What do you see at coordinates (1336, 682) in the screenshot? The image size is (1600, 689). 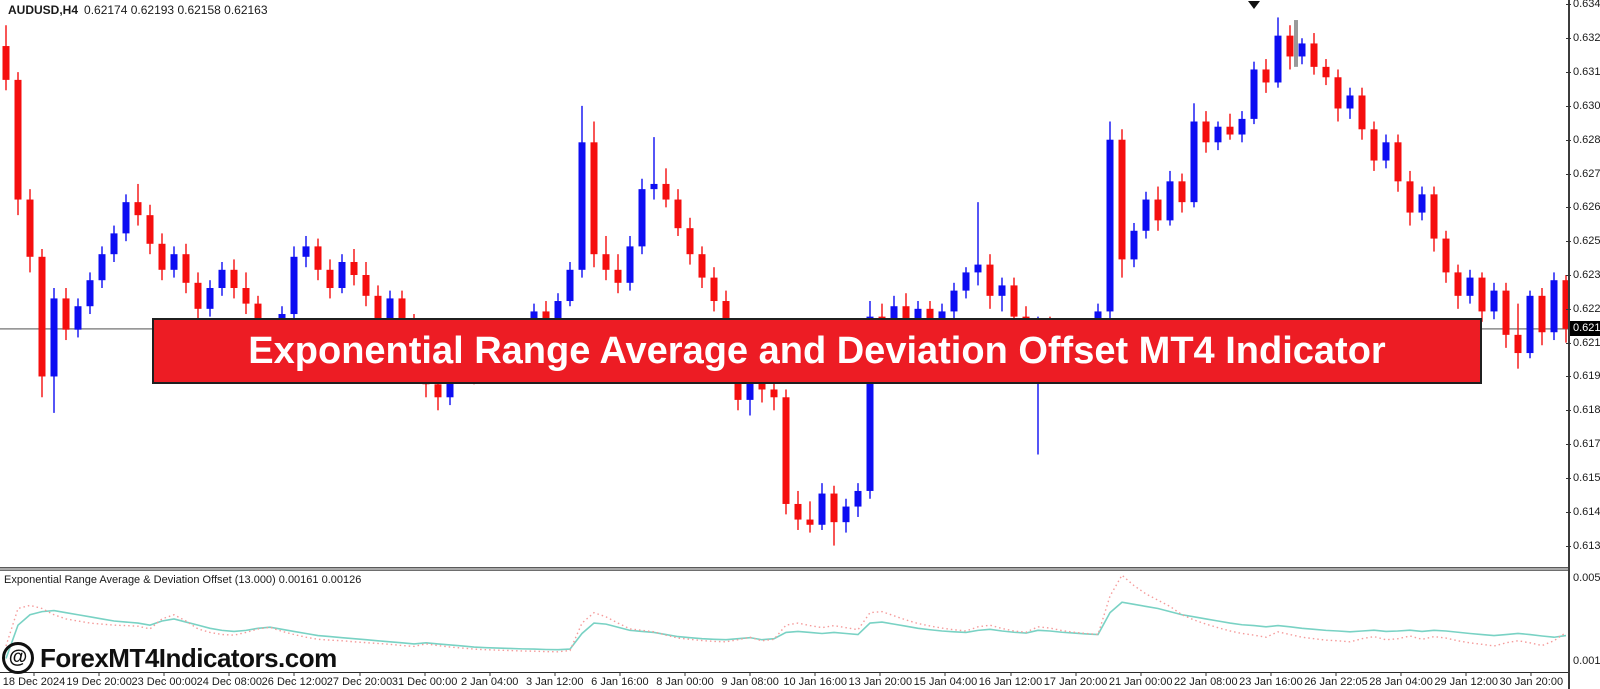 I see `time-axis-label: 26 Jan 22:05` at bounding box center [1336, 682].